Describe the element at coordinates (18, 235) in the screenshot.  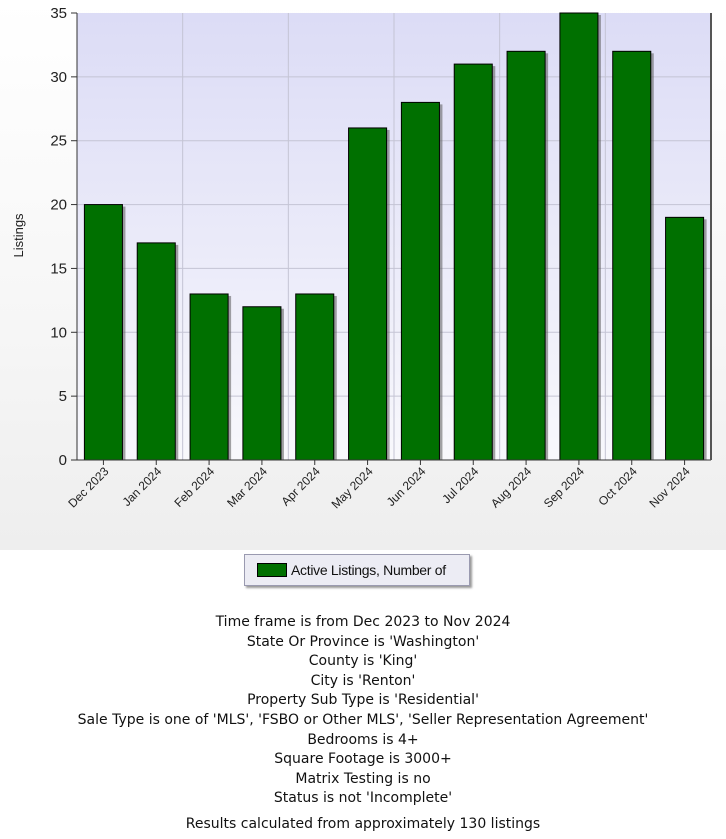
I see `y-axis-title: Listings` at that location.